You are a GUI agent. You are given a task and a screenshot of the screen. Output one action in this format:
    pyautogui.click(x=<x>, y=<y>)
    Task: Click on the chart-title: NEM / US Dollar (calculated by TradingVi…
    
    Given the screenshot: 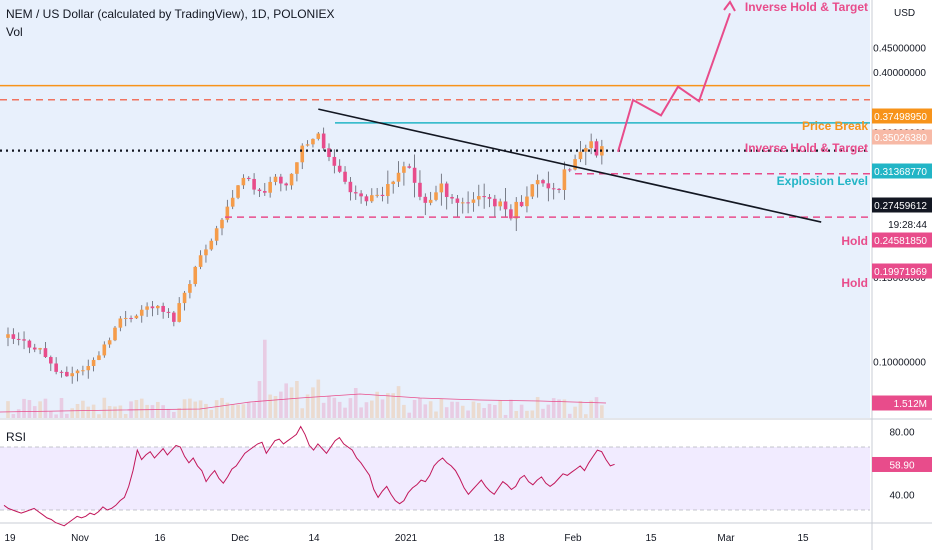 What is the action you would take?
    pyautogui.click(x=170, y=14)
    